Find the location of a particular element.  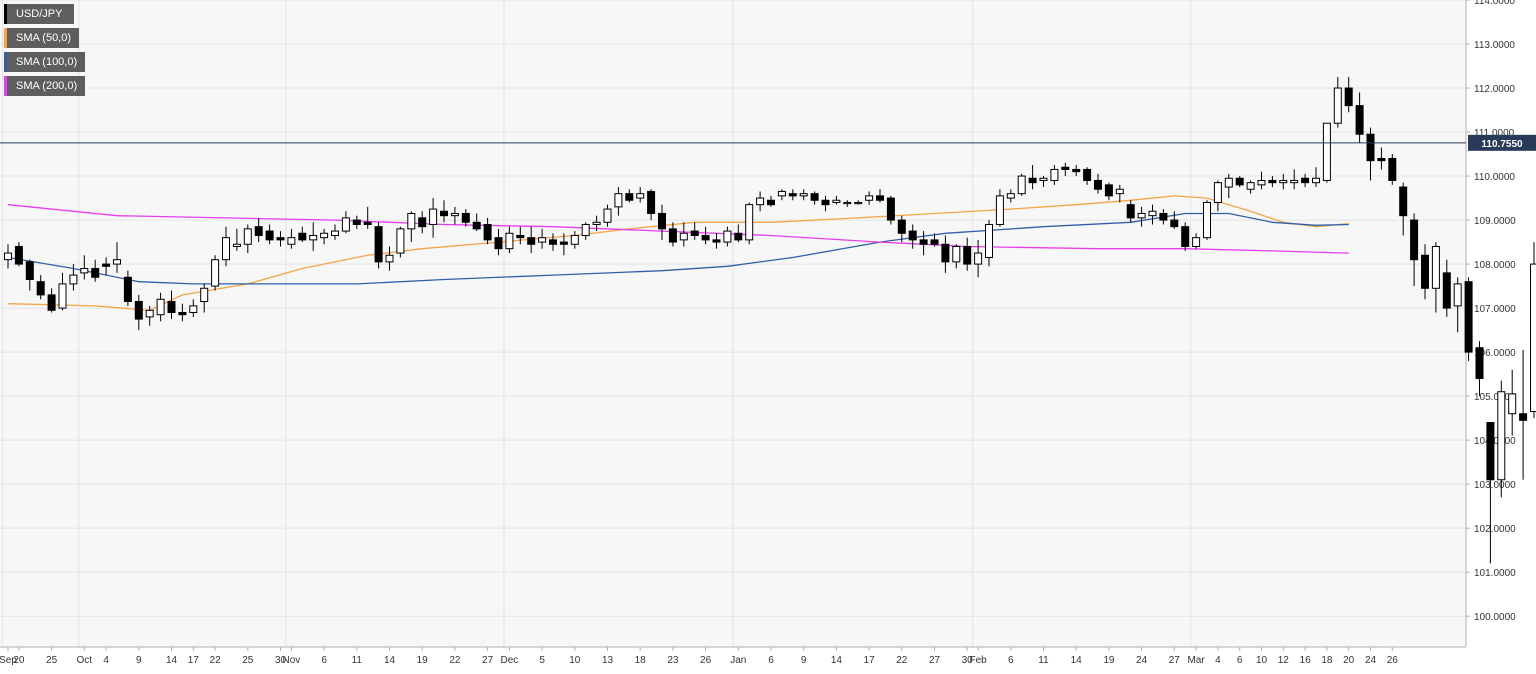

legend-sma200: SMA (200,0) is located at coordinates (44, 86).